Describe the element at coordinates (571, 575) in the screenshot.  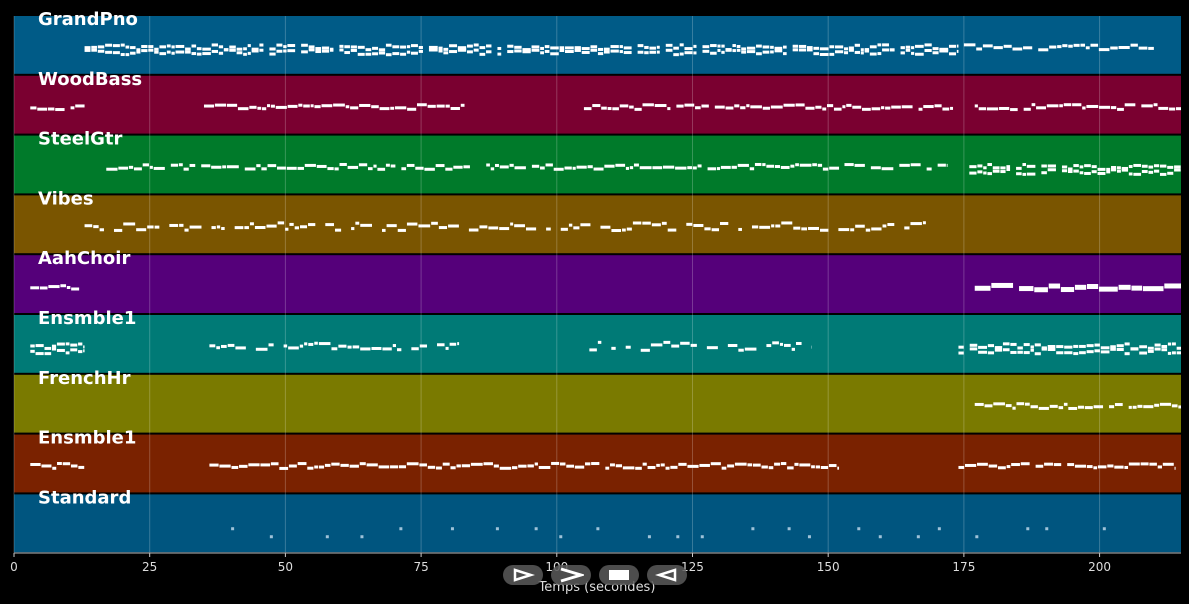
I see `play-button` at that location.